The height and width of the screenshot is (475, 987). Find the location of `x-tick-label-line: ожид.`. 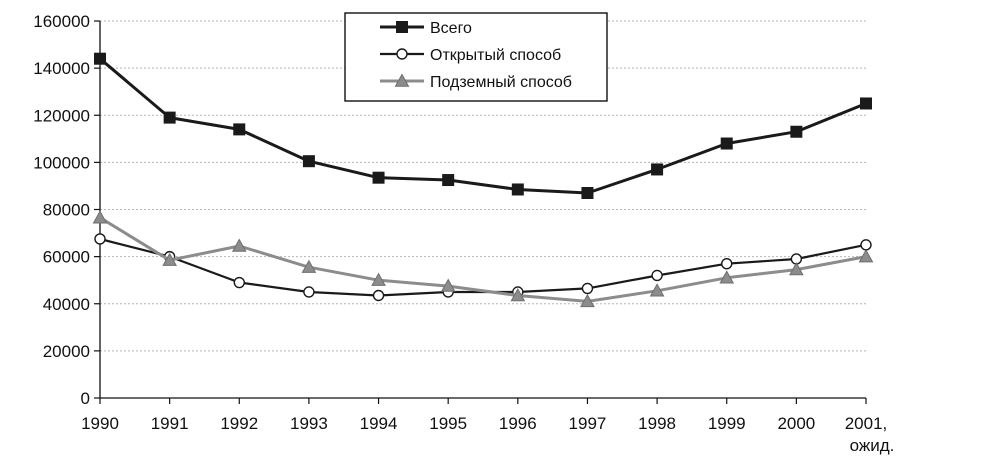

x-tick-label-line: ожид. is located at coordinates (872, 445).